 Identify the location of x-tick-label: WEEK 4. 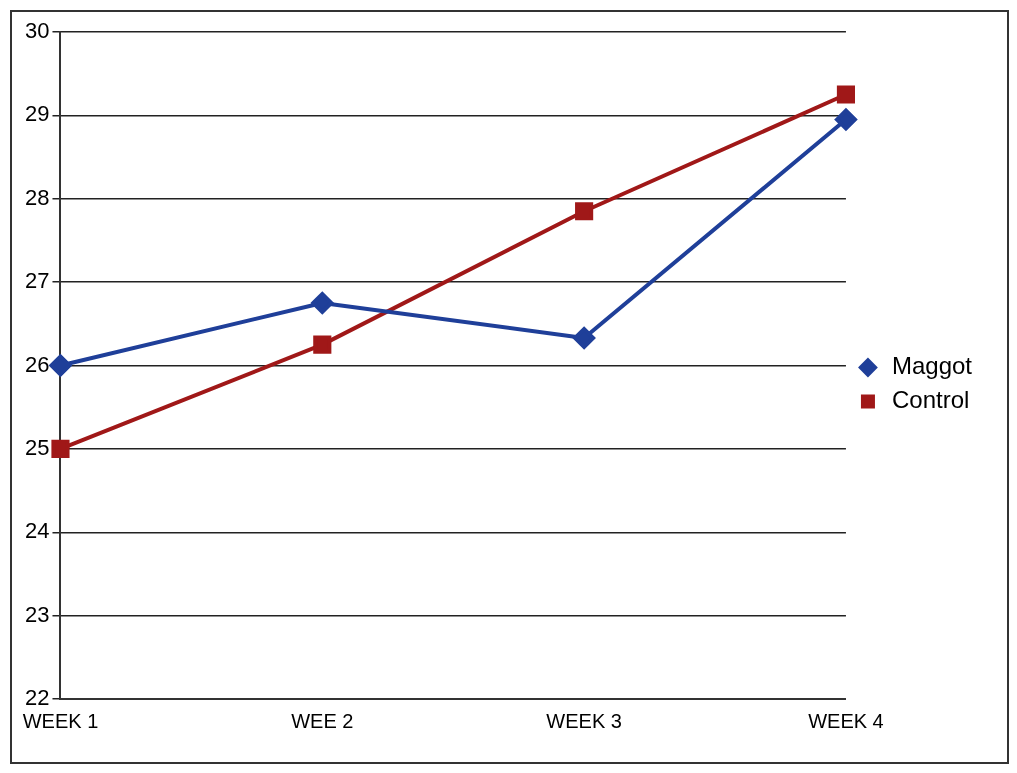
(846, 720).